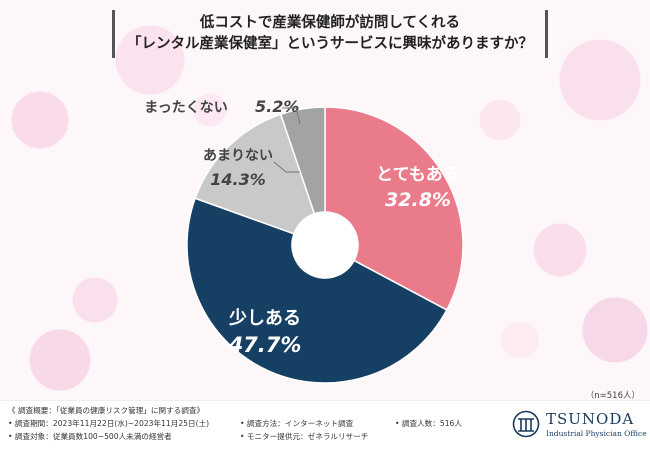  What do you see at coordinates (428, 423) in the screenshot?
I see `survey-count: • 調査人数：516人` at bounding box center [428, 423].